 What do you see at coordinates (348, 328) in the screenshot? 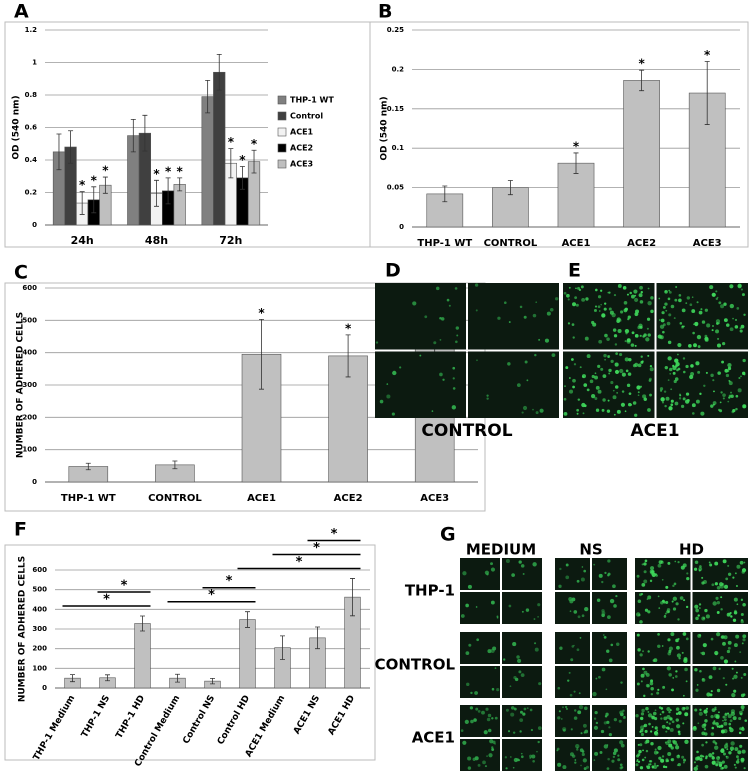
I see `significance-star: *` at bounding box center [348, 328].